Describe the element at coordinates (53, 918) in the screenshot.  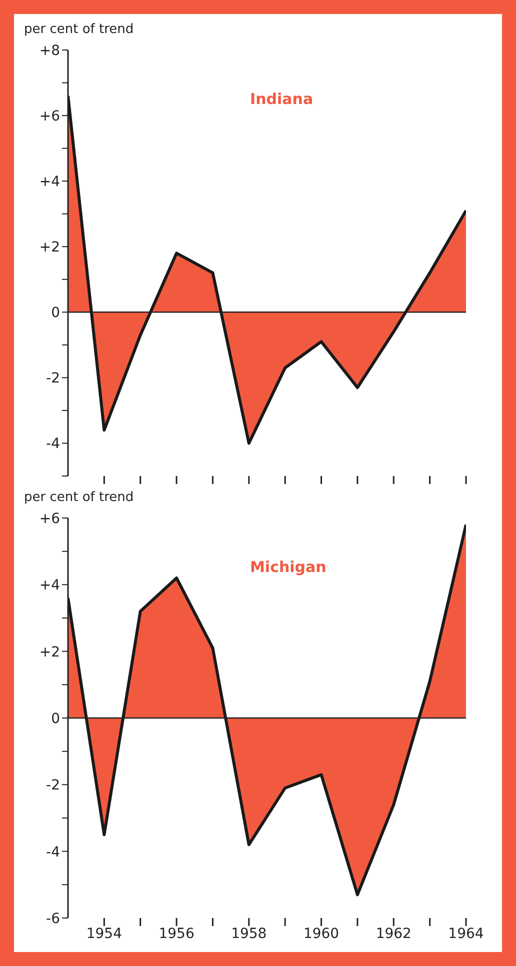
I see `y-tick-label: -6` at that location.